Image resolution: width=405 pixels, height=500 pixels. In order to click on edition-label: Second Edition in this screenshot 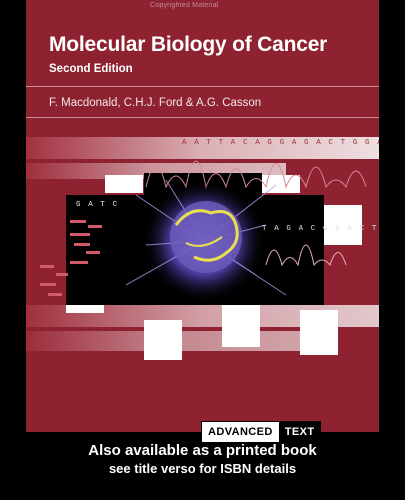, I will do `click(91, 69)`.